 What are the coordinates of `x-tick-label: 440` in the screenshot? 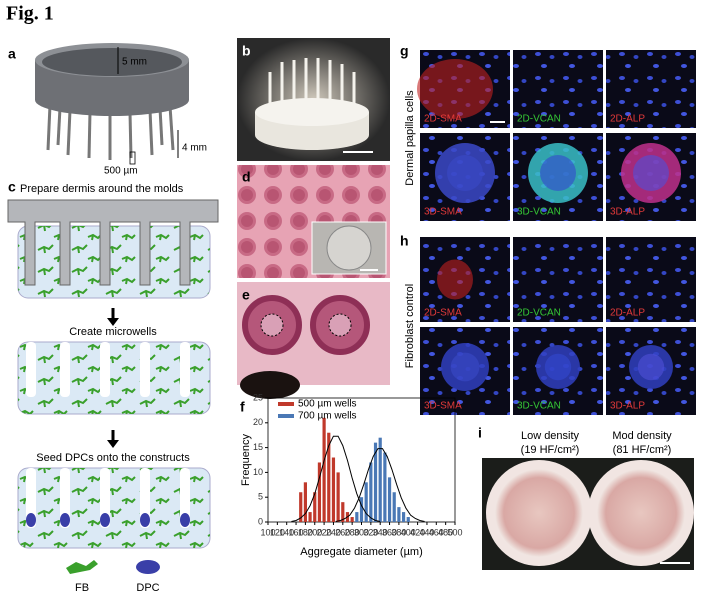 It's located at (426, 532).